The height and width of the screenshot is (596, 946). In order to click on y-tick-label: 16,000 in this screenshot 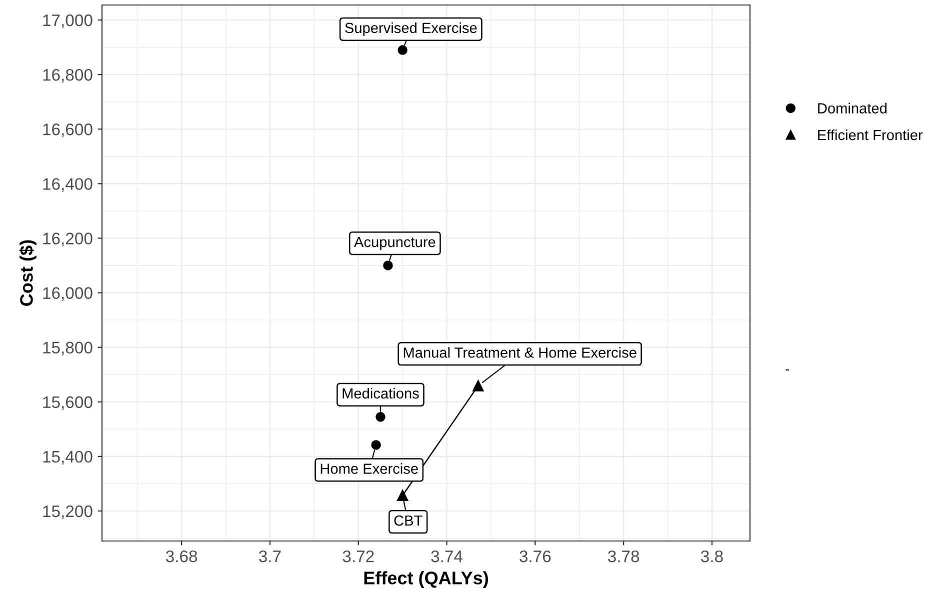, I will do `click(67, 294)`.